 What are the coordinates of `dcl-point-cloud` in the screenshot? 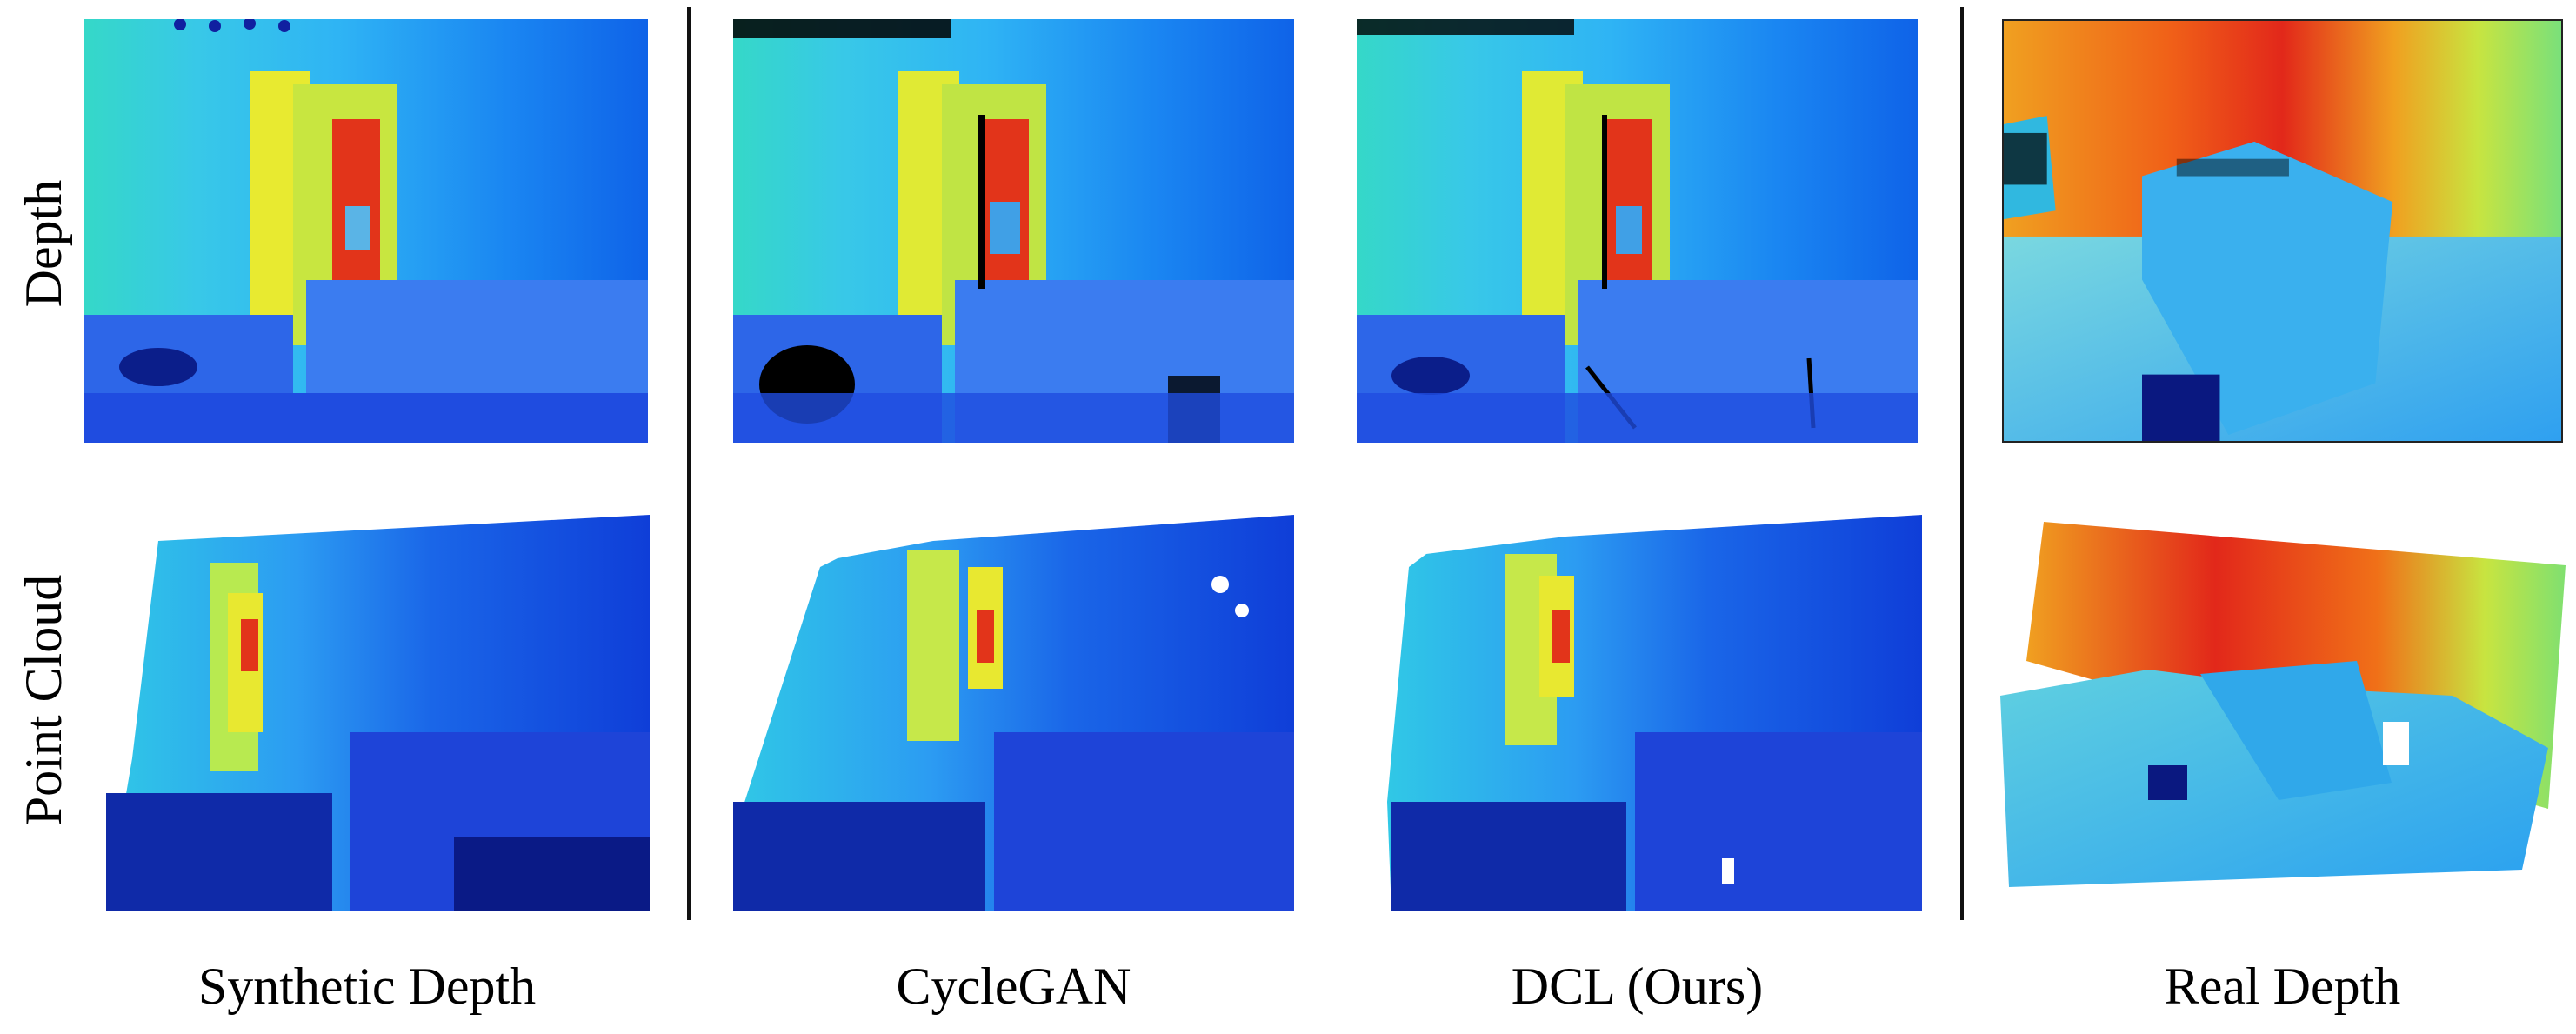 It's located at (1648, 713).